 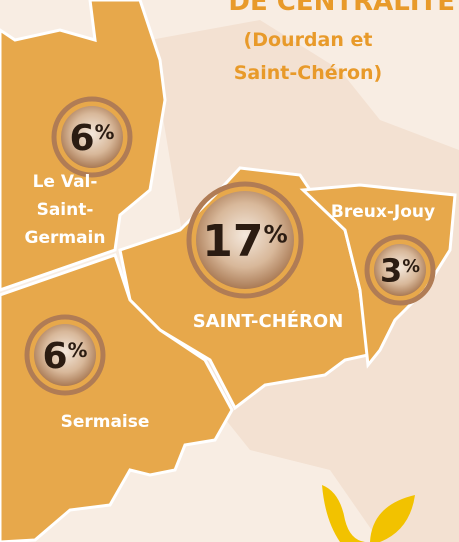 What do you see at coordinates (308, 73) in the screenshot?
I see `subtitle-line: Saint-Chéron)` at bounding box center [308, 73].